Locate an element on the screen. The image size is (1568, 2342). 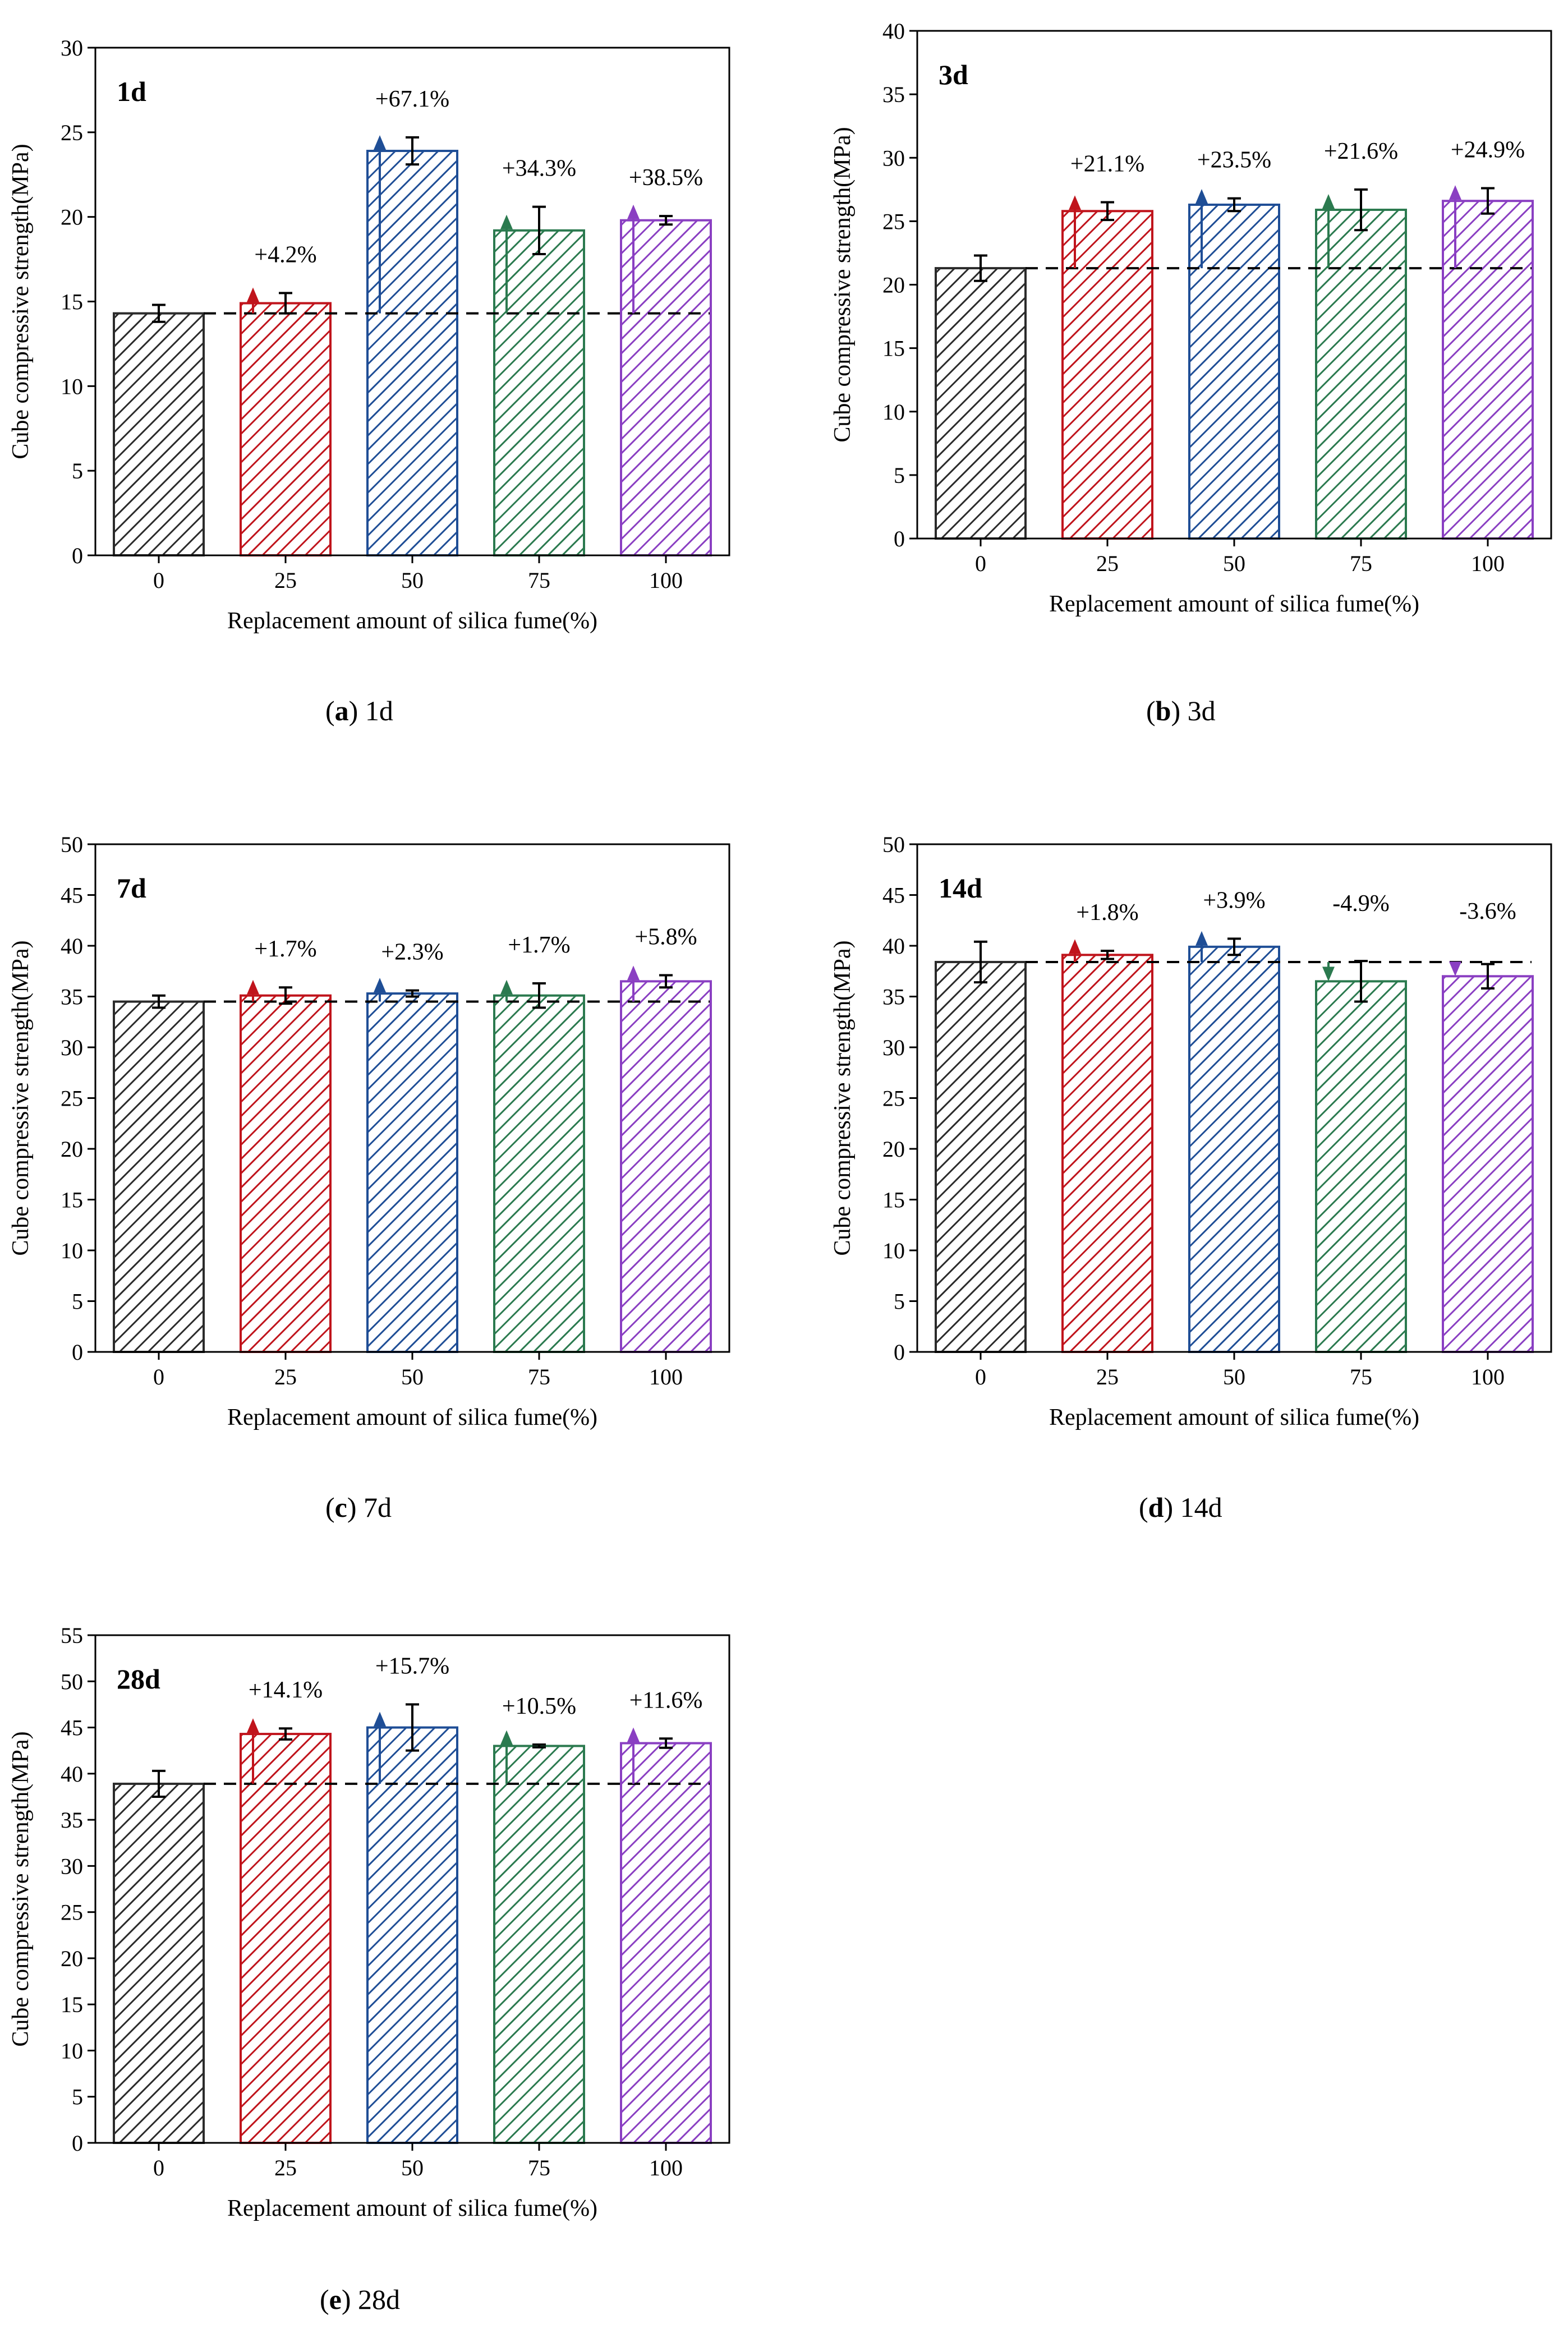
annotation-25: +21.1% is located at coordinates (1107, 164).